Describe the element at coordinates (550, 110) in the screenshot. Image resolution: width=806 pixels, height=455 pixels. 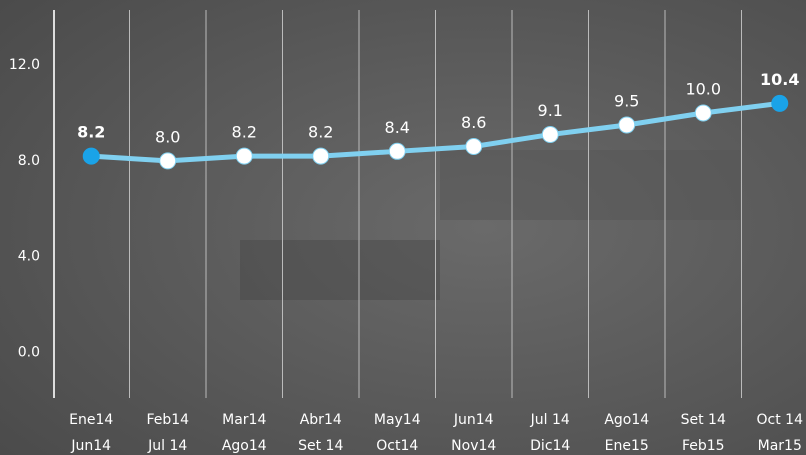
I see `value-label: 9.1` at that location.